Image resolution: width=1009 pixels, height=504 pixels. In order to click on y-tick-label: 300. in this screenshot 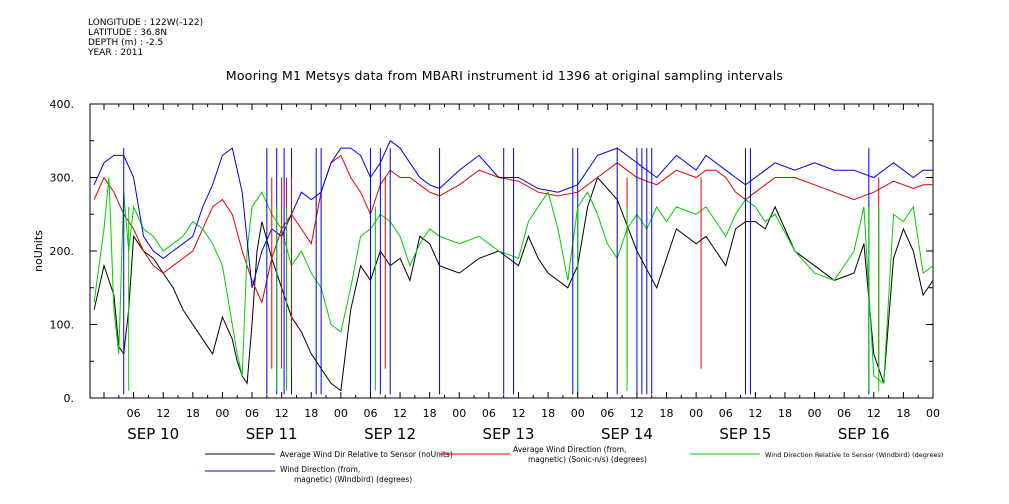, I will do `click(62, 178)`.